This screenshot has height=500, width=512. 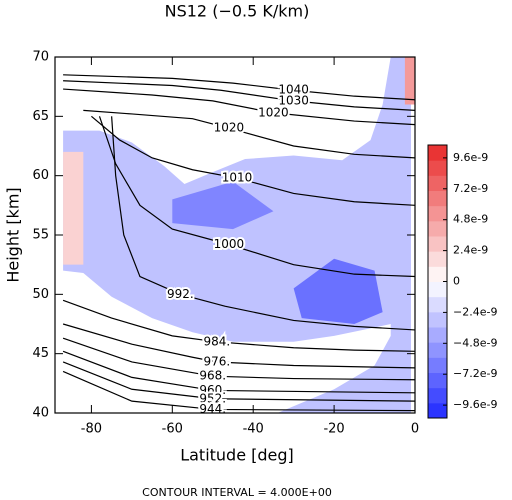 I want to click on colorbar-tick-label: −2.4e-9, so click(x=475, y=311).